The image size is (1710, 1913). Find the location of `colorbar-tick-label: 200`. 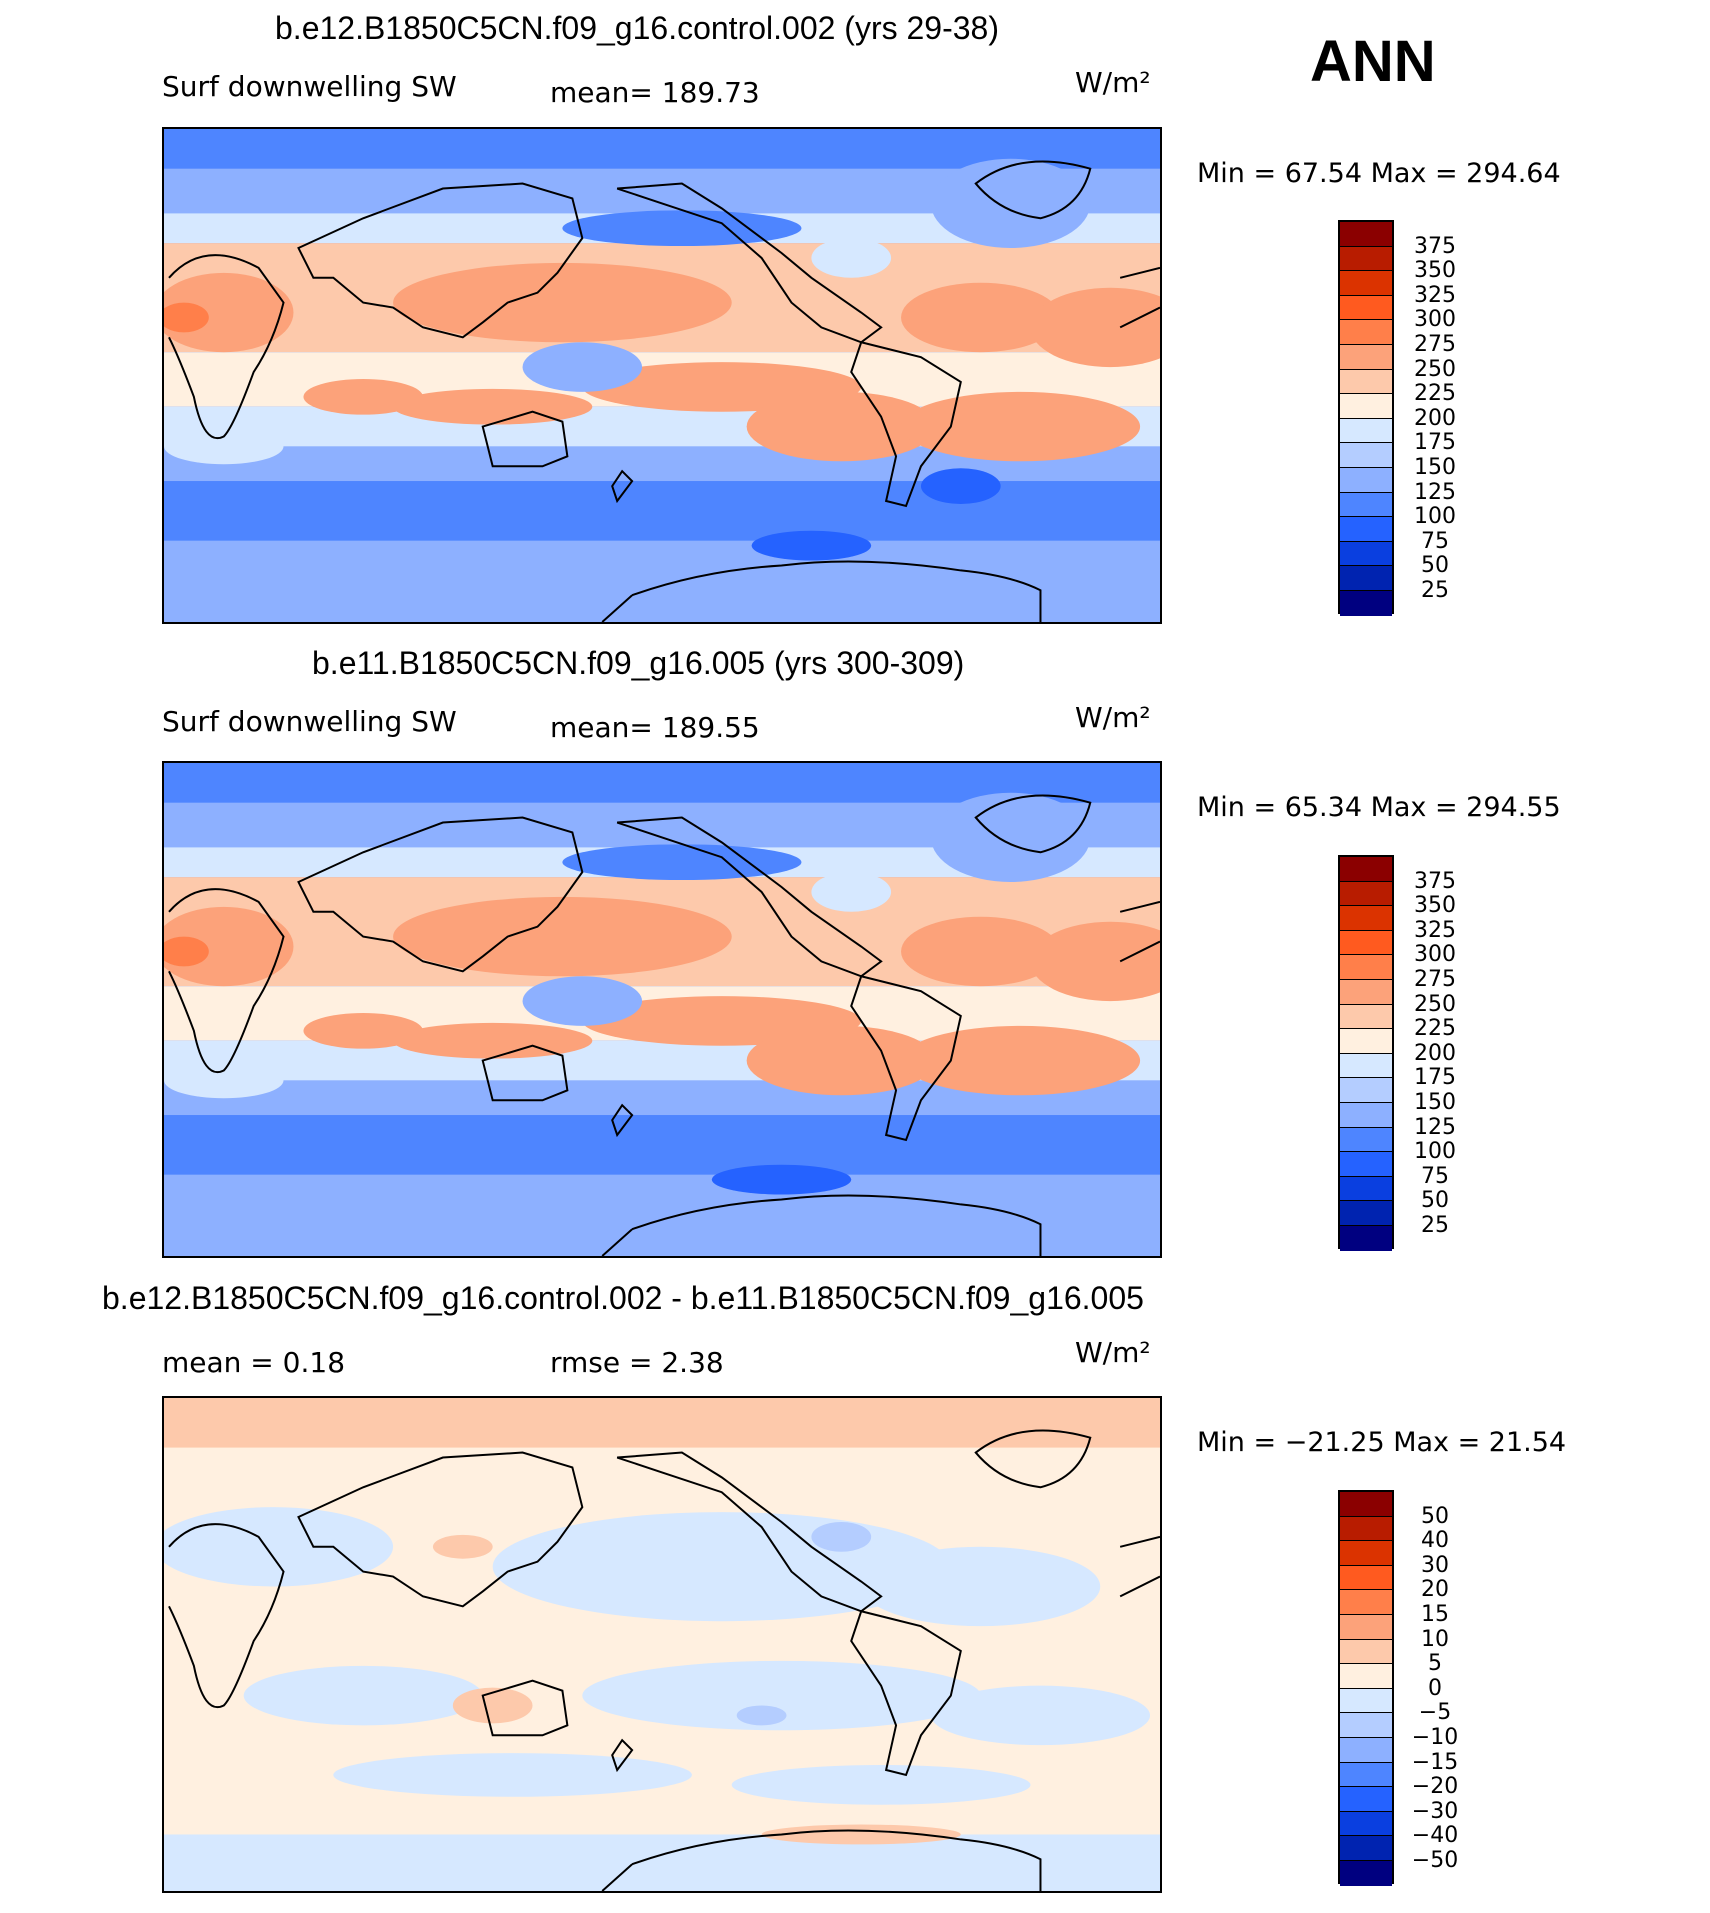

colorbar-tick-label: 200 is located at coordinates (1435, 418).